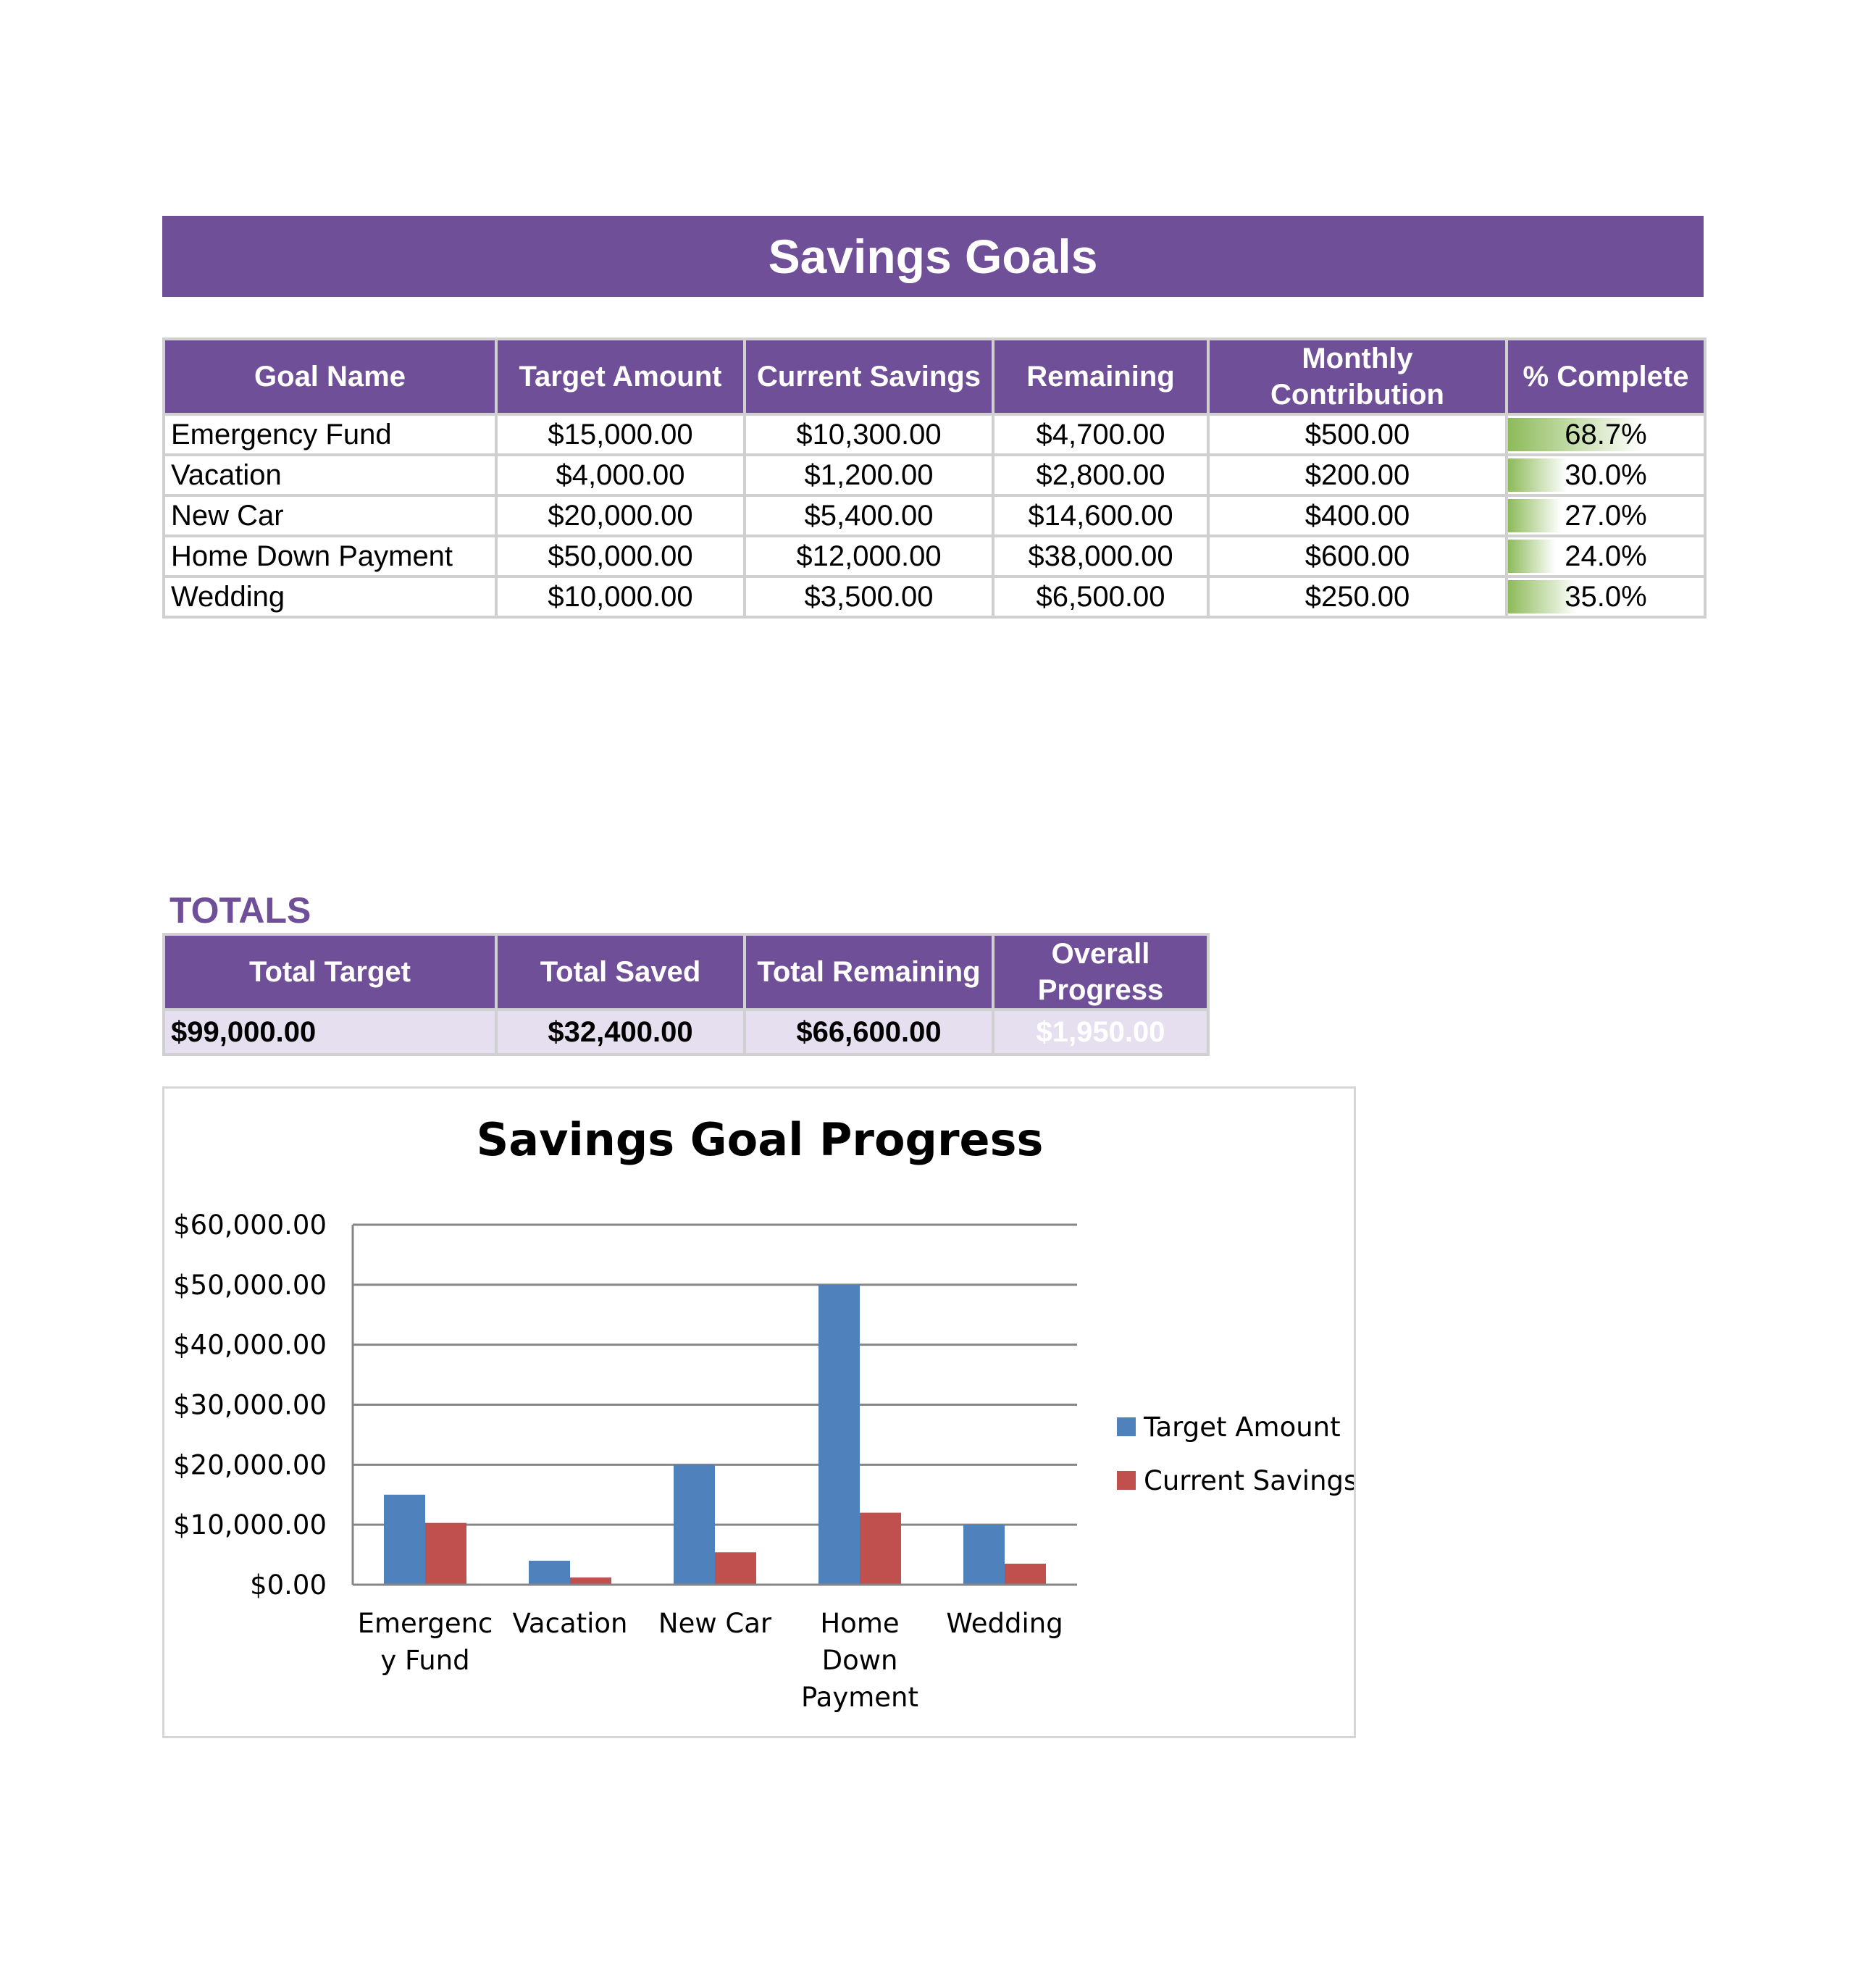  Describe the element at coordinates (1242, 1427) in the screenshot. I see `legend-label: Target Amount` at that location.